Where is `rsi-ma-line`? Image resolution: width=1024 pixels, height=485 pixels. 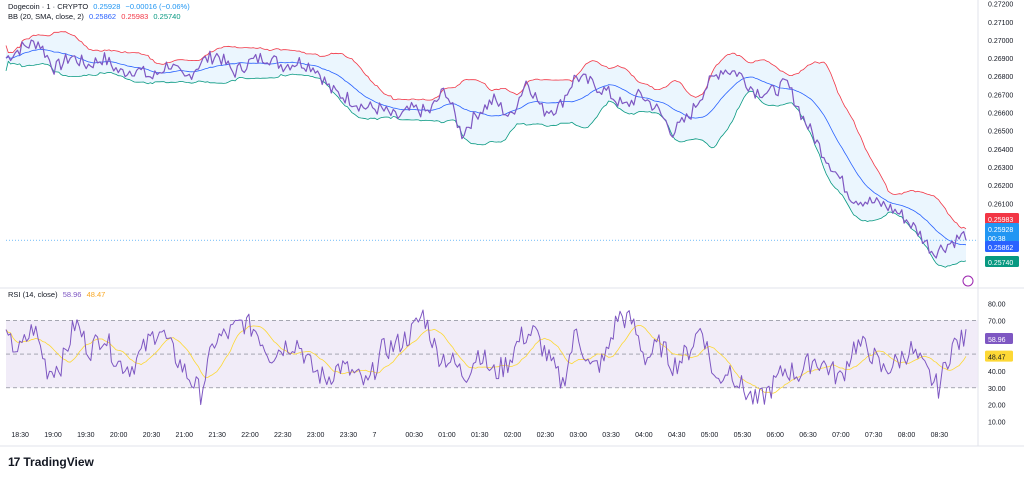
rsi-ma-line is located at coordinates (486, 359).